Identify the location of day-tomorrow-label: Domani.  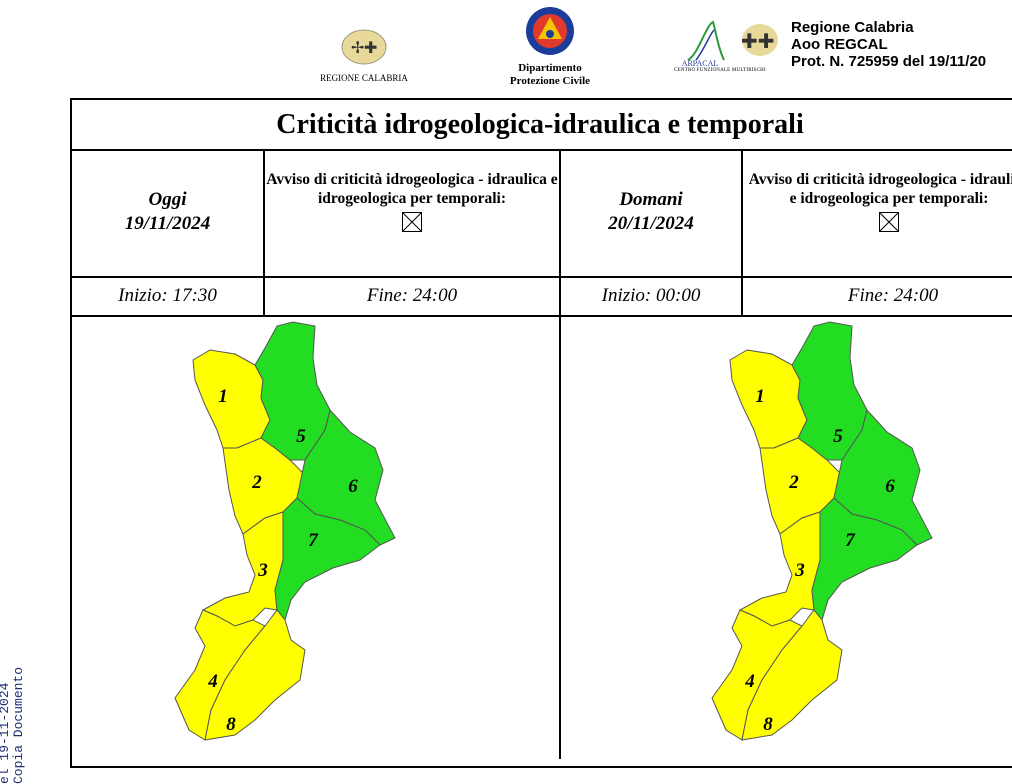
(651, 199).